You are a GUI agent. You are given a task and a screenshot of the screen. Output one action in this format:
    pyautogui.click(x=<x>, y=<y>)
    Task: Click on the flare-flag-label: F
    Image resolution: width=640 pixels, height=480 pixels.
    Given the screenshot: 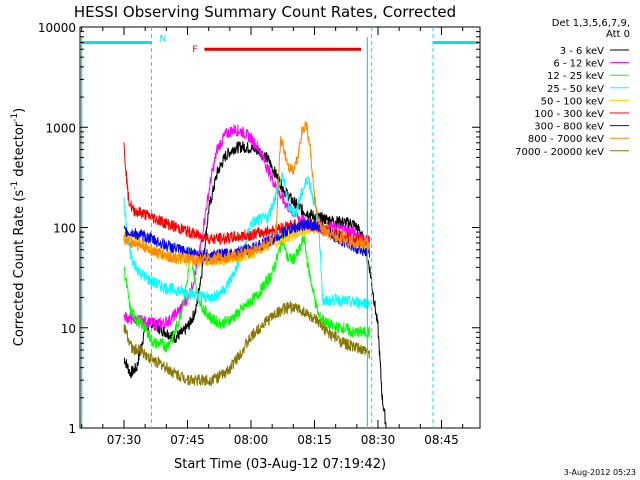 What is the action you would take?
    pyautogui.click(x=194, y=50)
    